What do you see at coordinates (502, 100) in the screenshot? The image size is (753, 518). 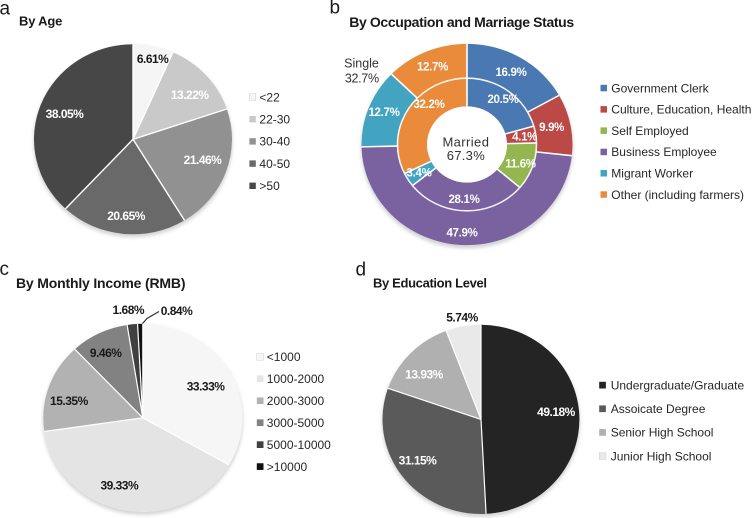 I see `svg-text: 20.5%` at bounding box center [502, 100].